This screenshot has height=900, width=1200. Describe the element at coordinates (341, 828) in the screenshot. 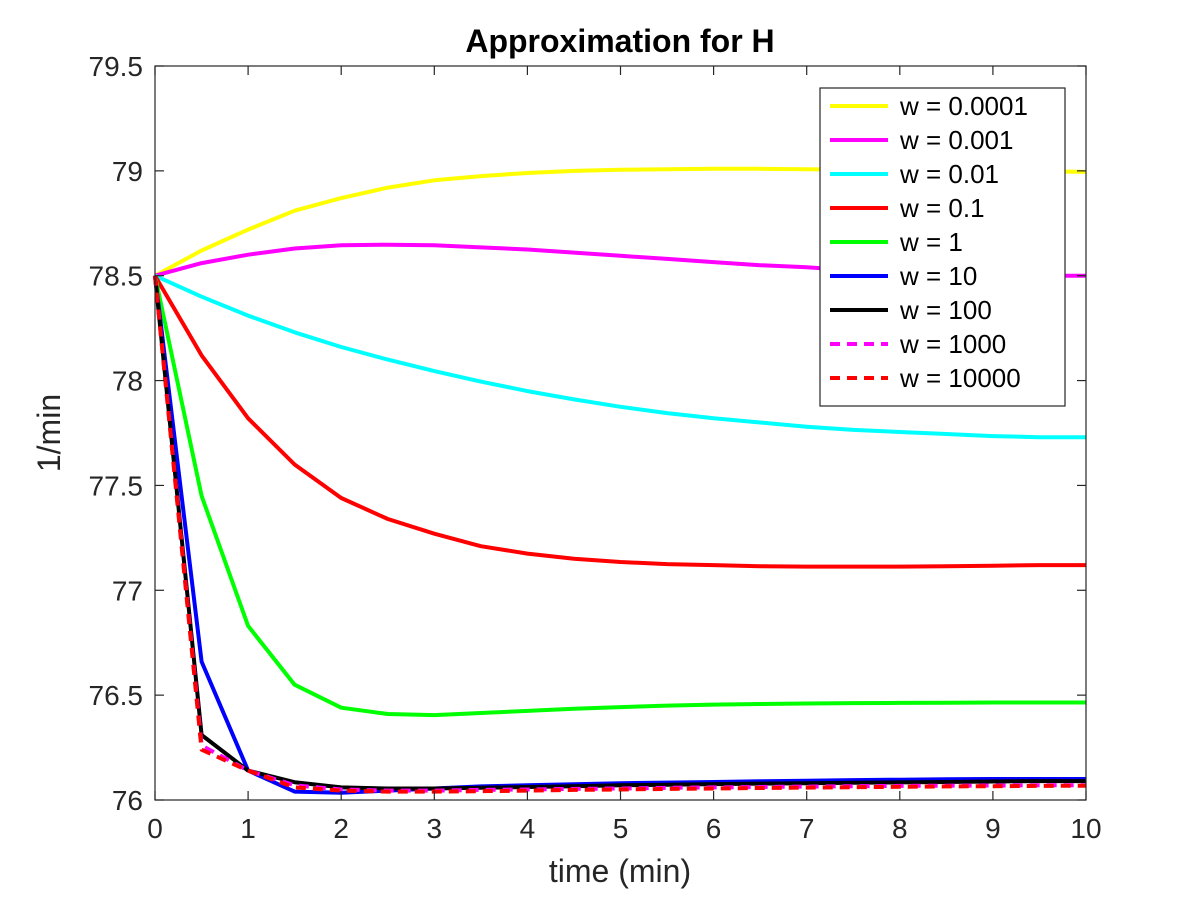

I see `x-tick-label: 2` at that location.